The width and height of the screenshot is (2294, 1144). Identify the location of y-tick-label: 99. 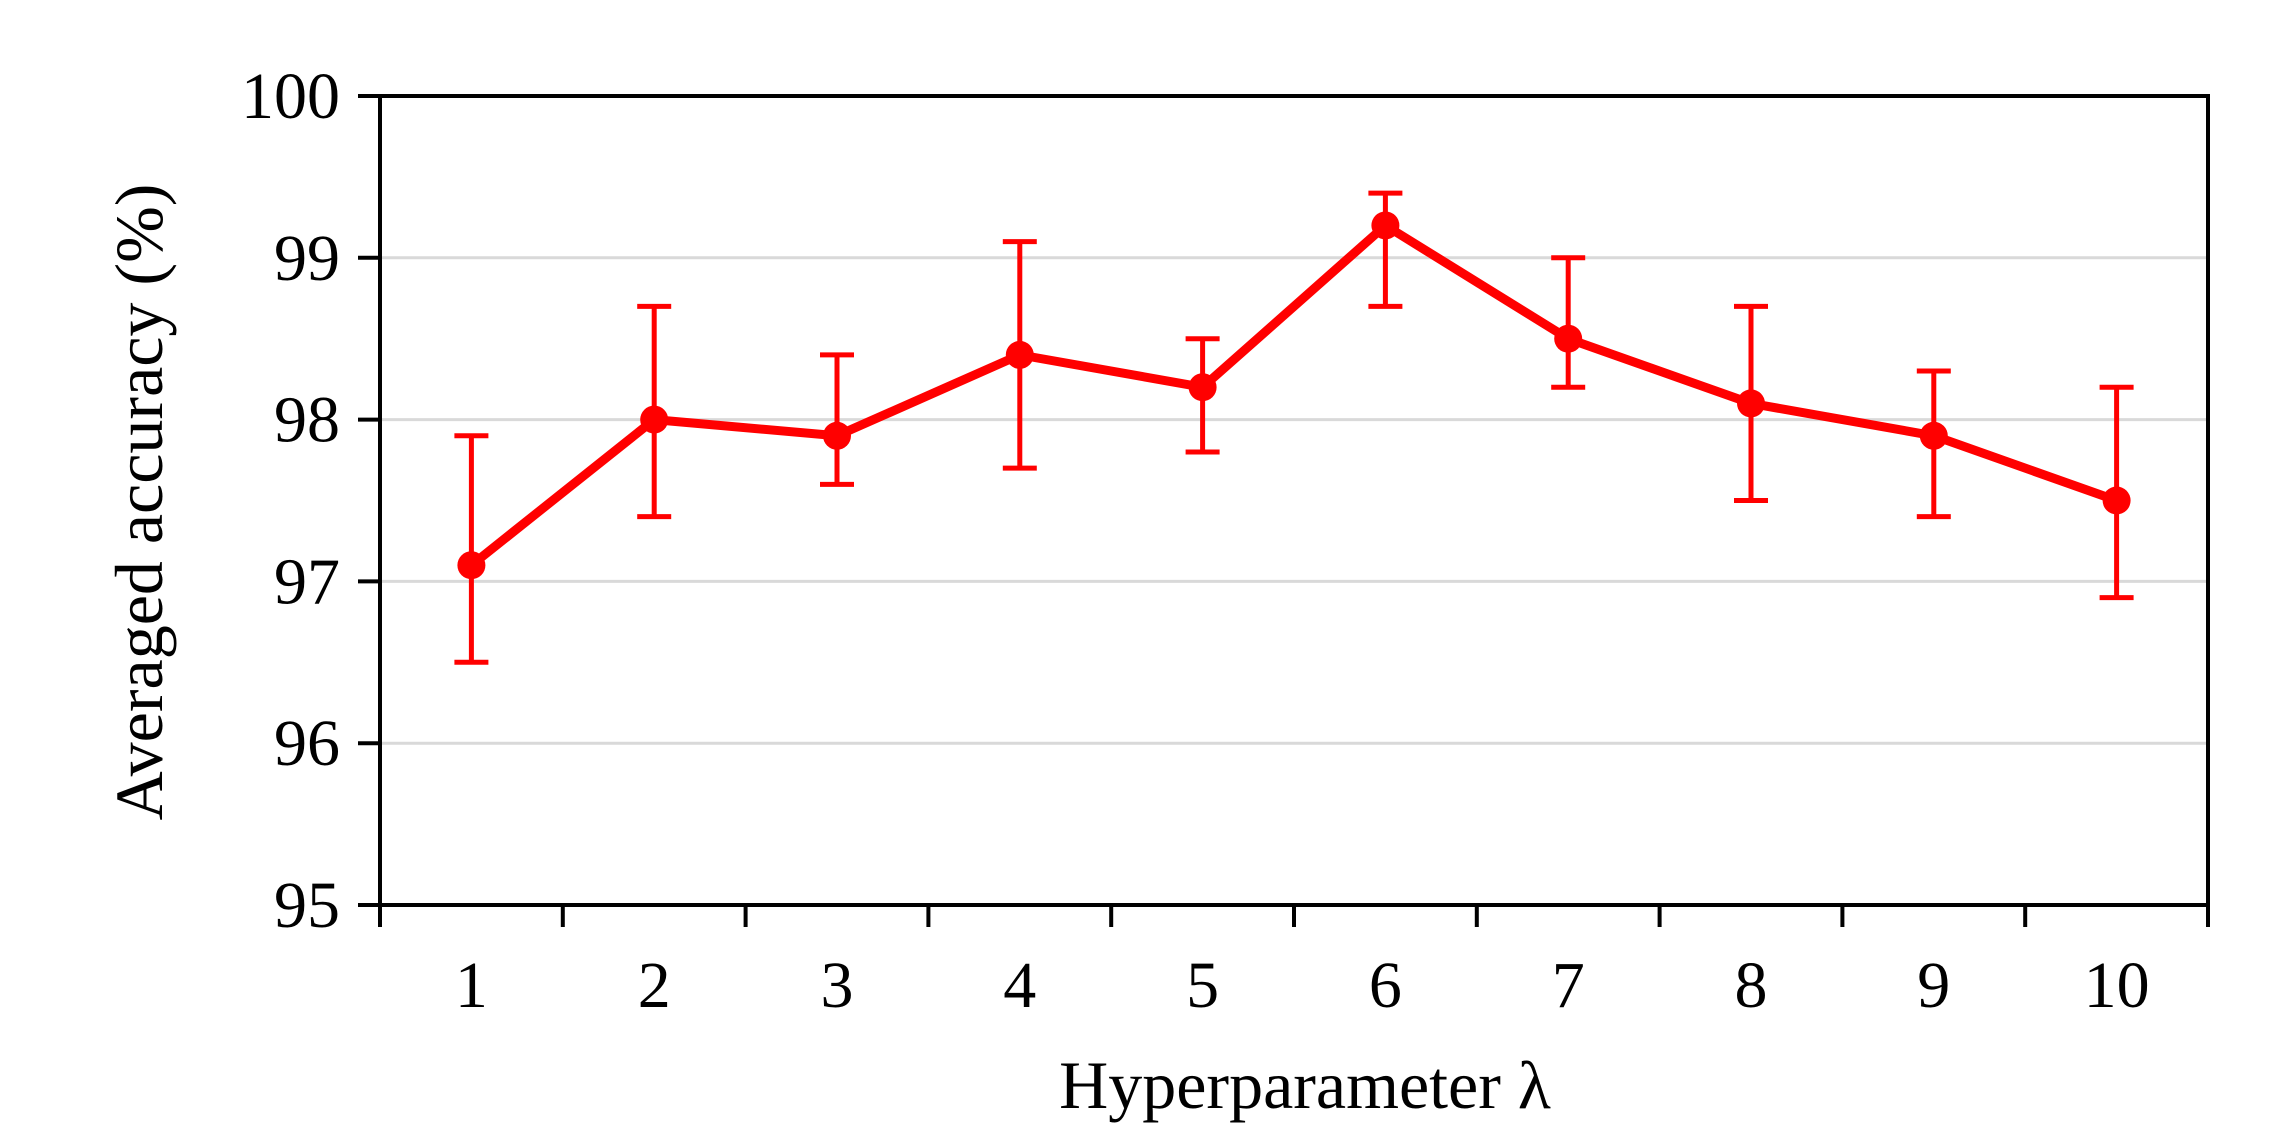
(307, 258).